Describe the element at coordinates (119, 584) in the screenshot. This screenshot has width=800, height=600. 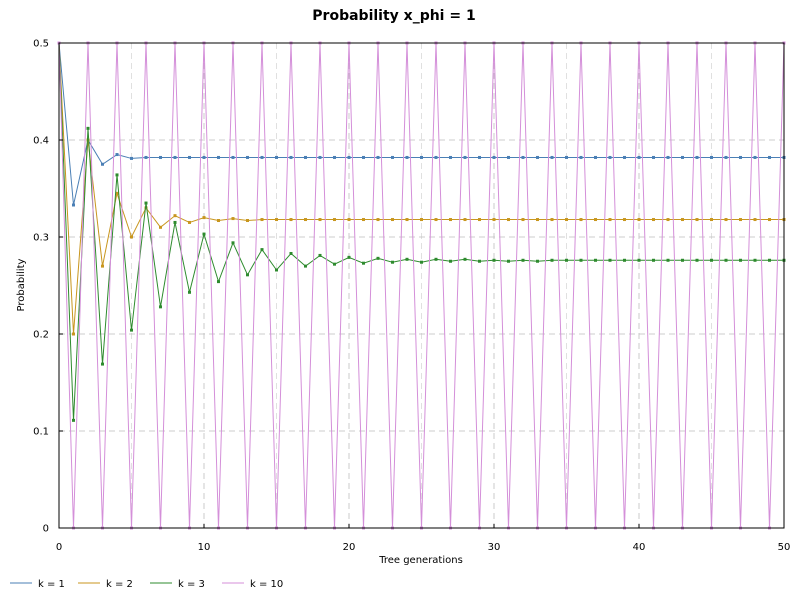
I see `legend-label: k = 2` at that location.